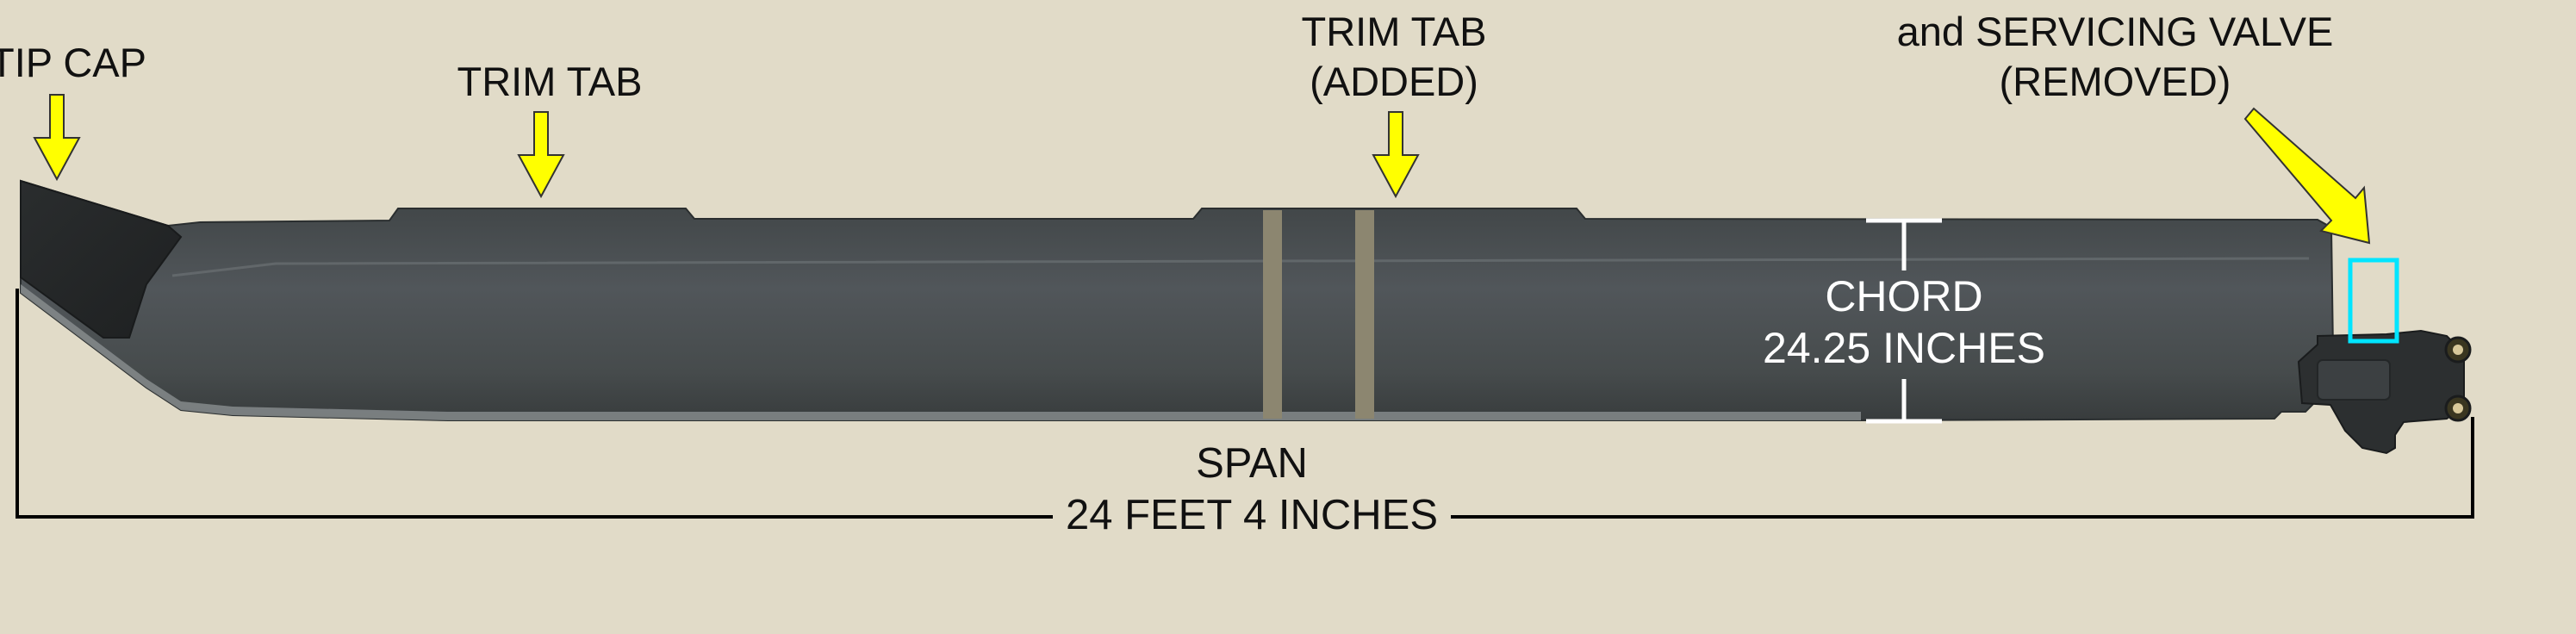 The image size is (2576, 634). What do you see at coordinates (1241, 267) in the screenshot?
I see `spar-line` at bounding box center [1241, 267].